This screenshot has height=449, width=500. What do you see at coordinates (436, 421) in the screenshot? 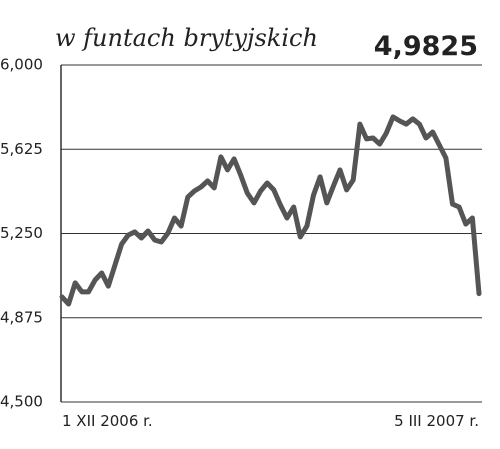
I see `x-tick-label: 5 III 2007 r.` at bounding box center [436, 421].